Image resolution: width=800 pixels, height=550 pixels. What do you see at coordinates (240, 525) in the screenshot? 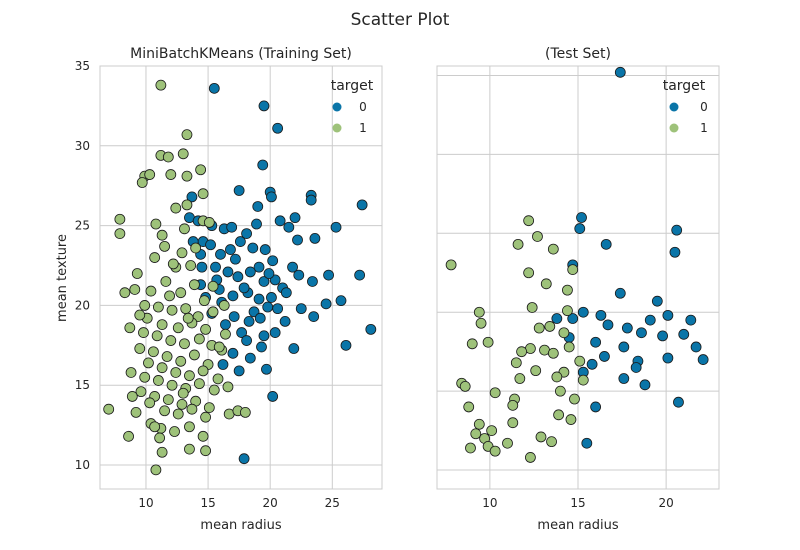
I see `x-axis-label-training: mean radius` at bounding box center [240, 525].